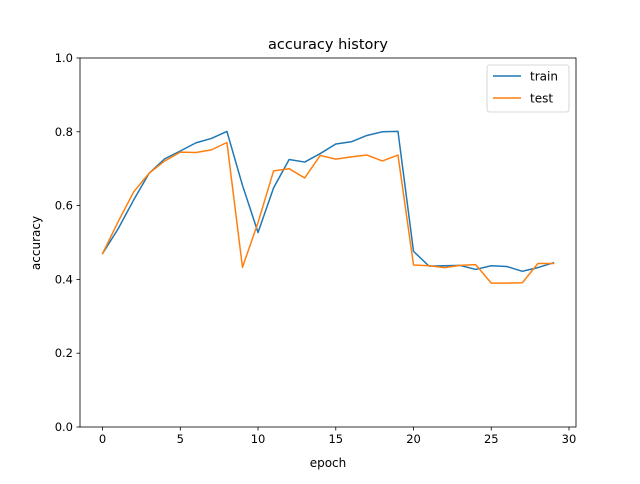 The width and height of the screenshot is (640, 484). I want to click on y-tick-label: 0.2, so click(64, 353).